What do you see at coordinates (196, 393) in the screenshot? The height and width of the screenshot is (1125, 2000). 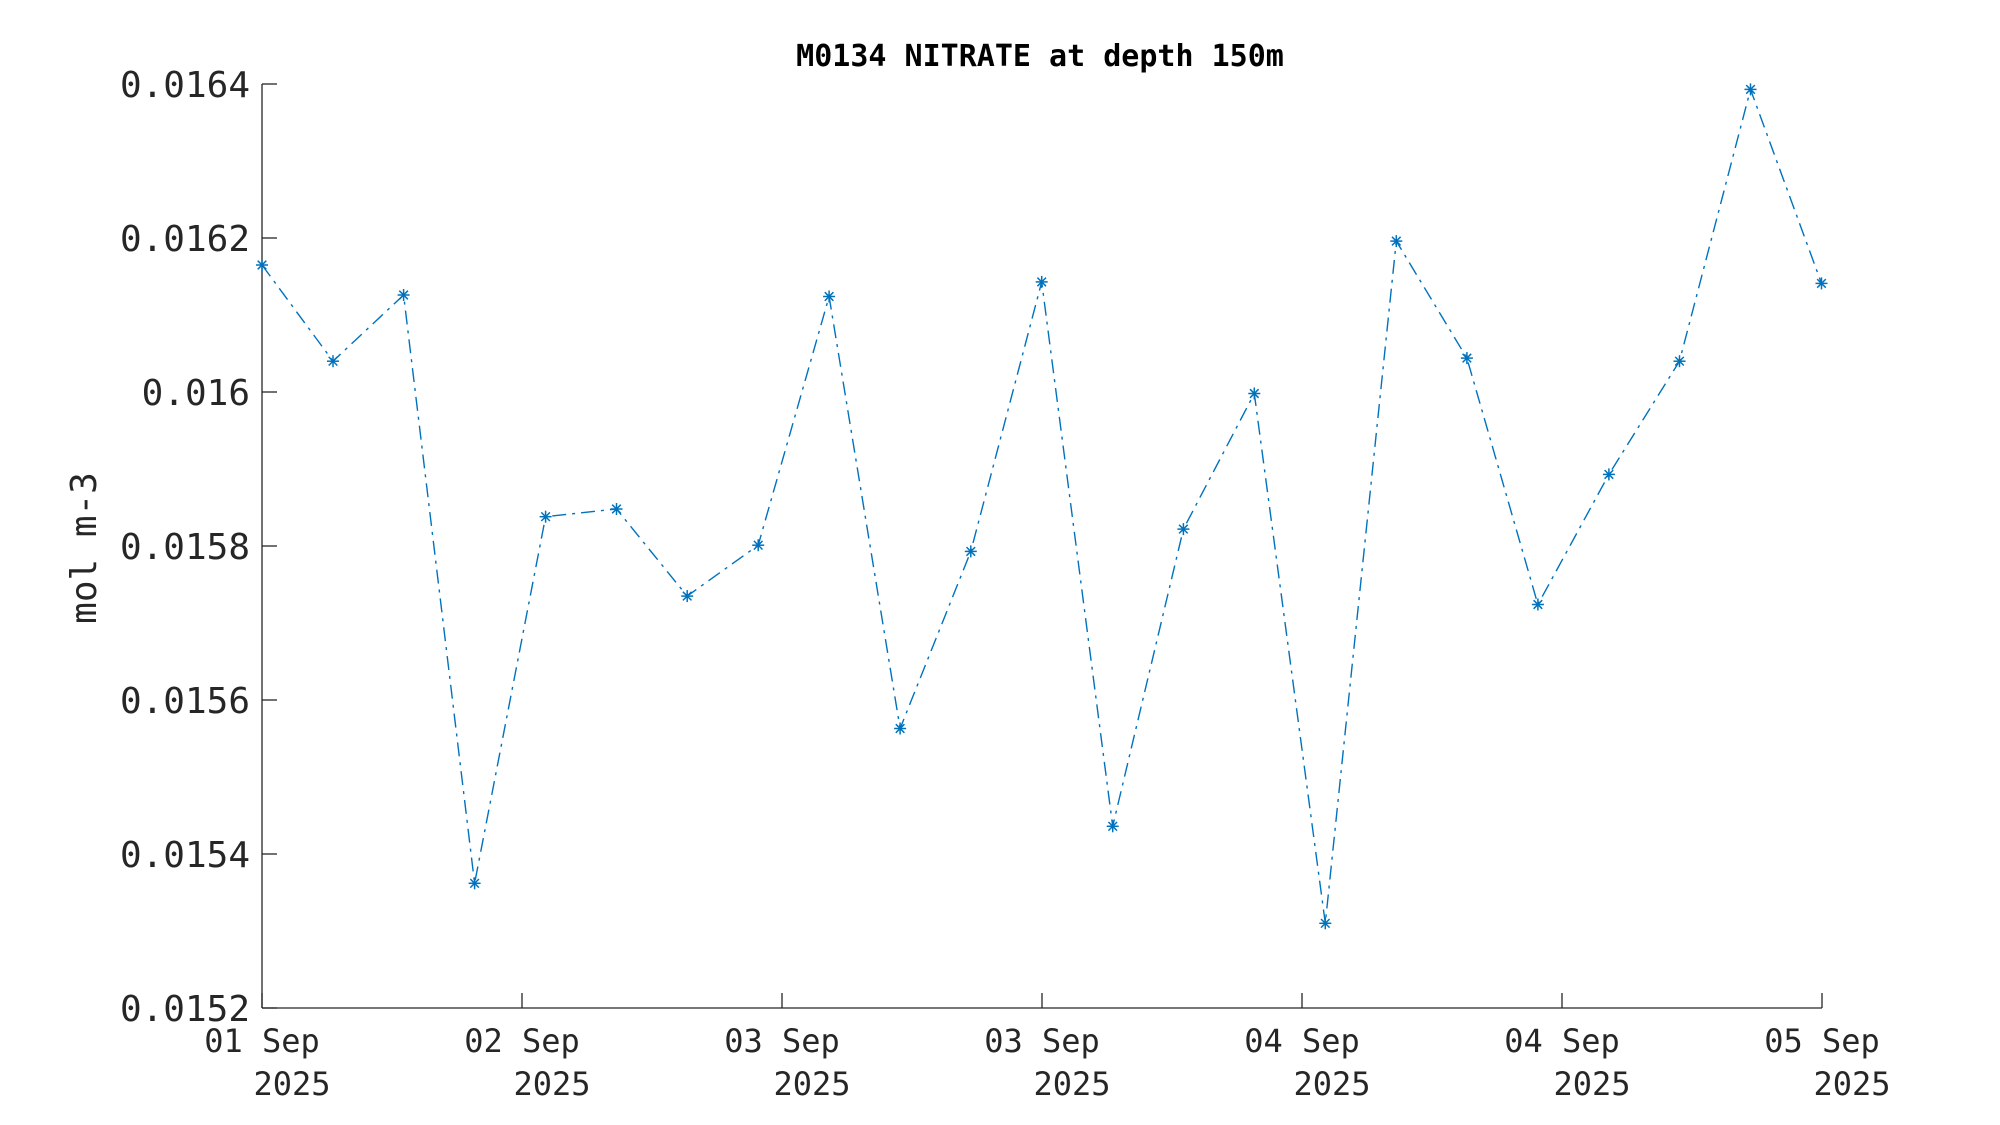 I see `y-tick-label: 0.016` at bounding box center [196, 393].